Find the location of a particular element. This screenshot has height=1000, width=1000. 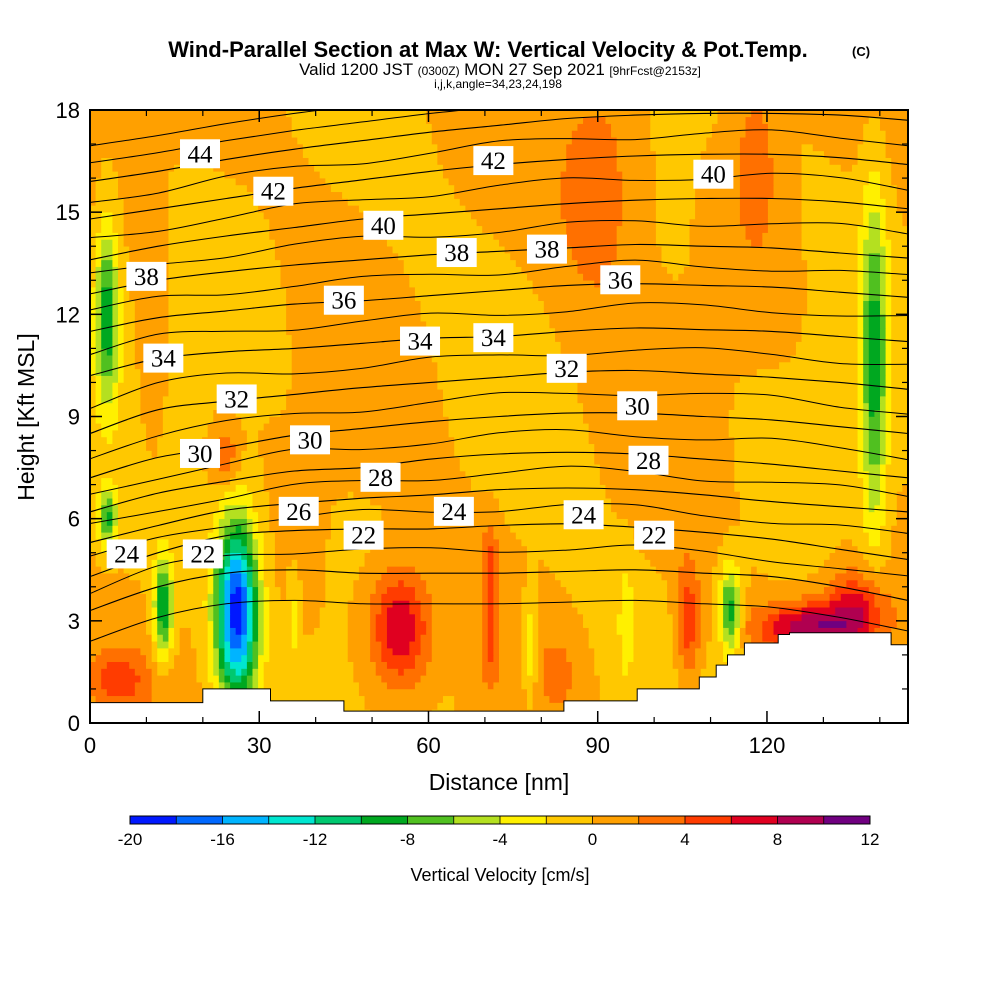

colorbar-label: Vertical Velocity [cm/s] is located at coordinates (499, 875).